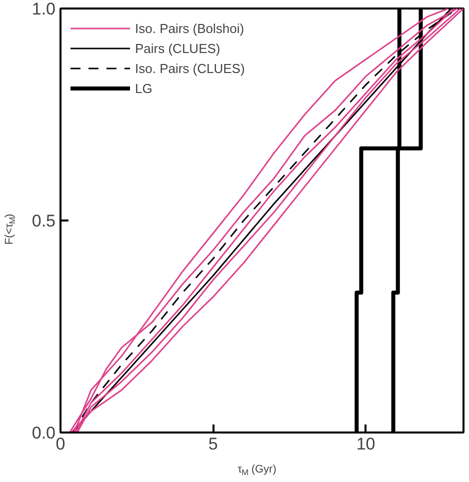 The height and width of the screenshot is (482, 469). What do you see at coordinates (144, 88) in the screenshot?
I see `legend-label: LG` at bounding box center [144, 88].